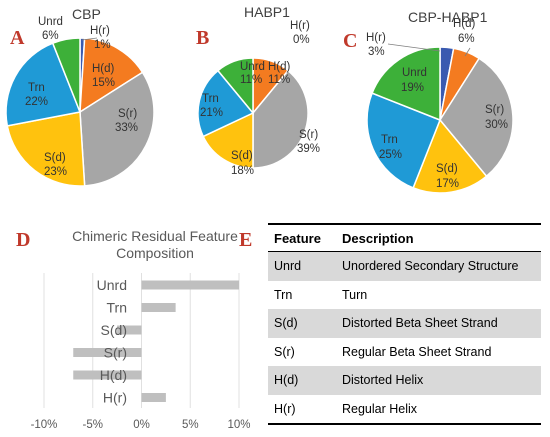 Image resolution: width=550 pixels, height=437 pixels. Describe the element at coordinates (417, 351) in the screenshot. I see `description-cell: Regular Beta Sheet Strand` at that location.